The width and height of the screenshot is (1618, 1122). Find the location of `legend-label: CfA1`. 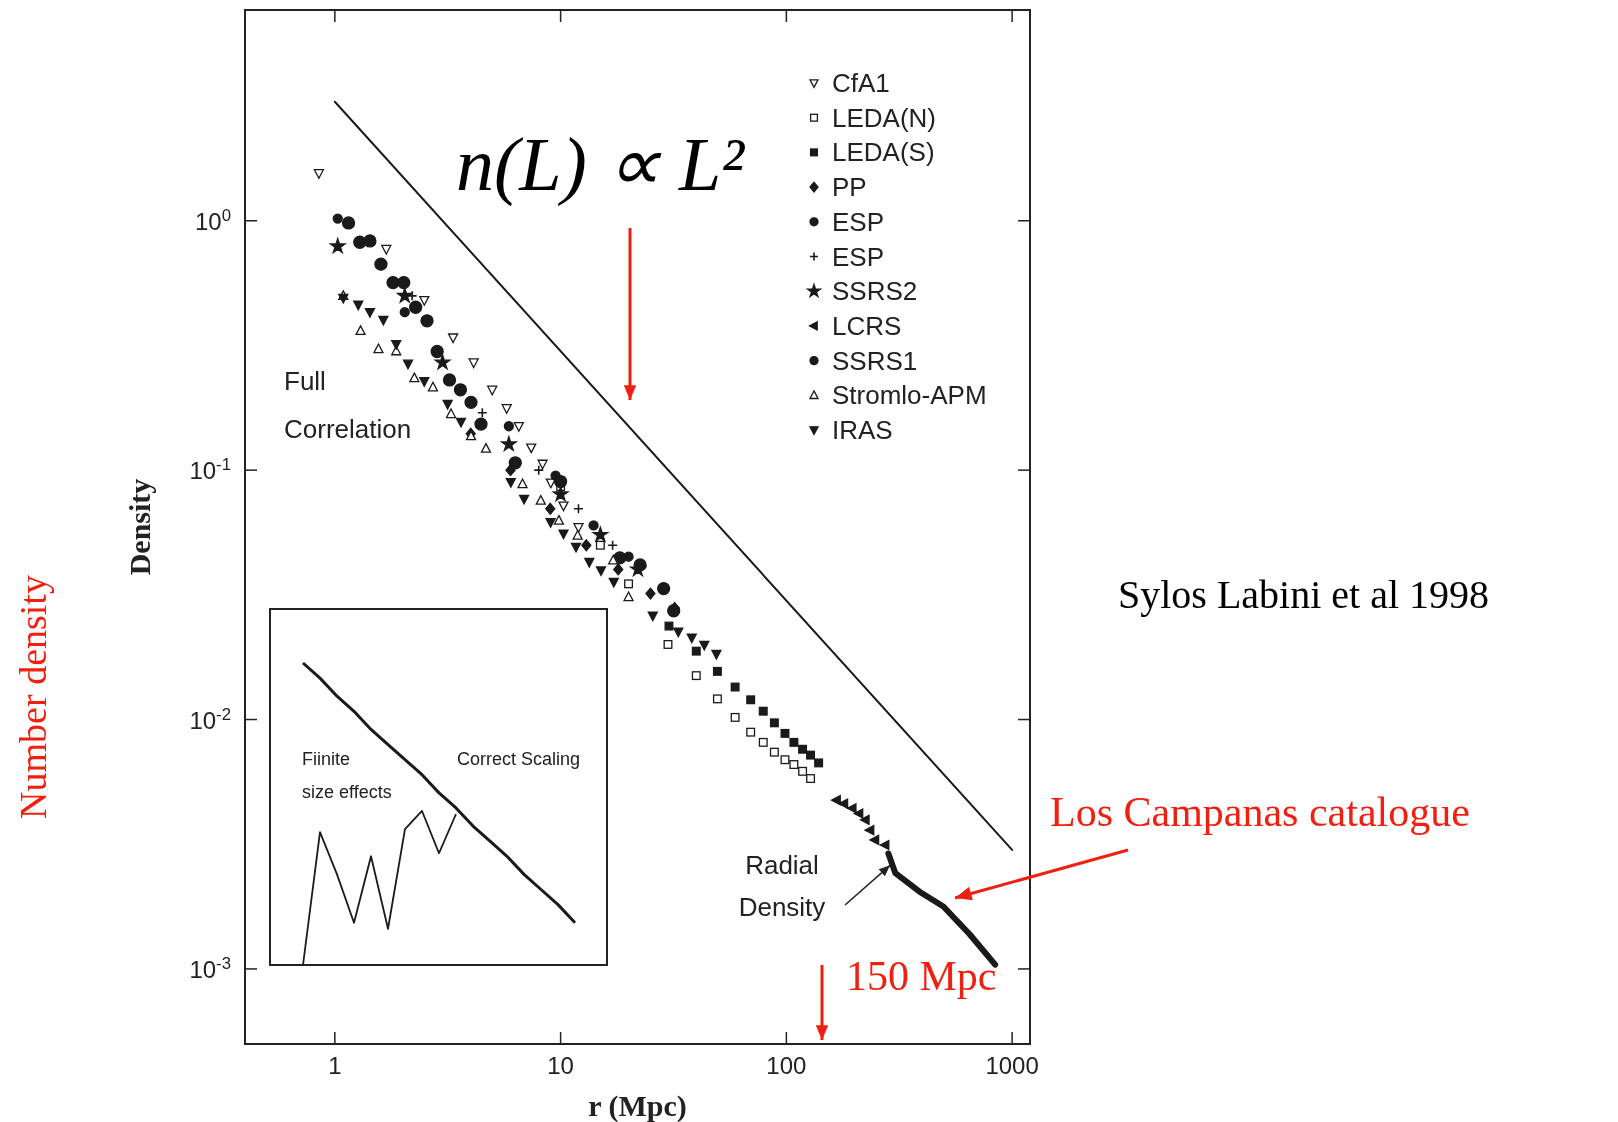

legend-label: CfA1 is located at coordinates (861, 83).